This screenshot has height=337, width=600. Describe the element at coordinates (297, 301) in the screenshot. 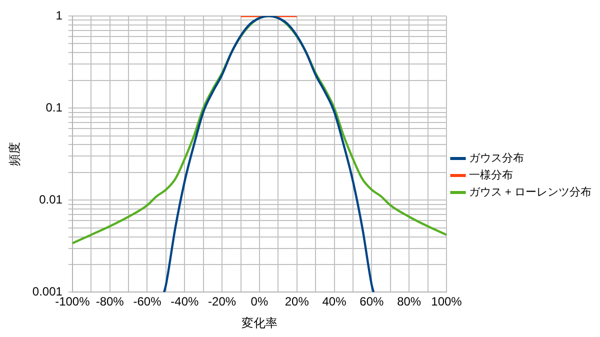

I see `x-tick-label: 20%` at that location.